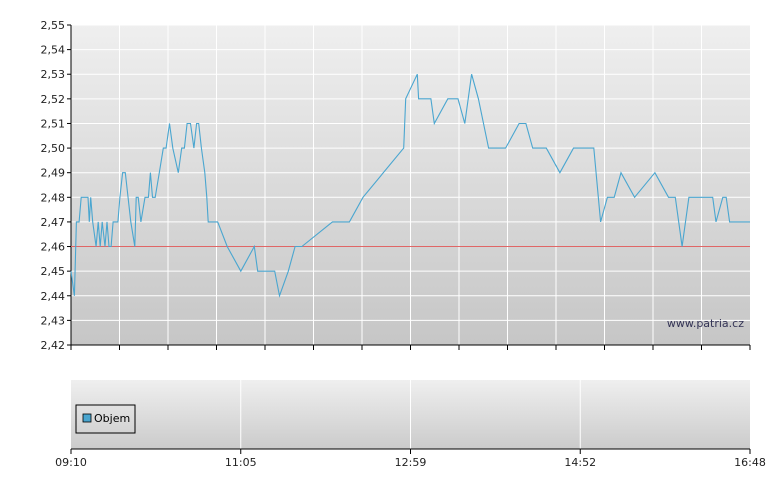  Describe the element at coordinates (53, 271) in the screenshot. I see `price-y-tick-label: 2,45` at that location.